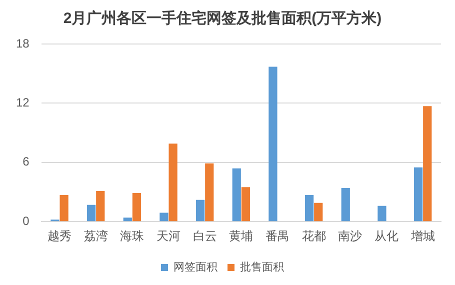 This screenshot has height=285, width=455. I want to click on x-tick-label: 从化, so click(386, 236).